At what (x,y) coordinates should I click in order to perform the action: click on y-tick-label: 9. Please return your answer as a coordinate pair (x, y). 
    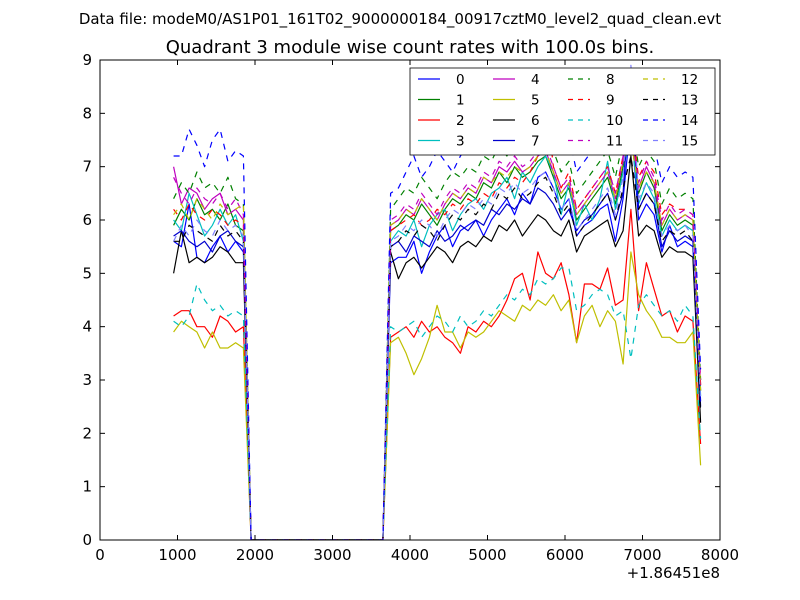
    Looking at the image, I should click on (87, 60).